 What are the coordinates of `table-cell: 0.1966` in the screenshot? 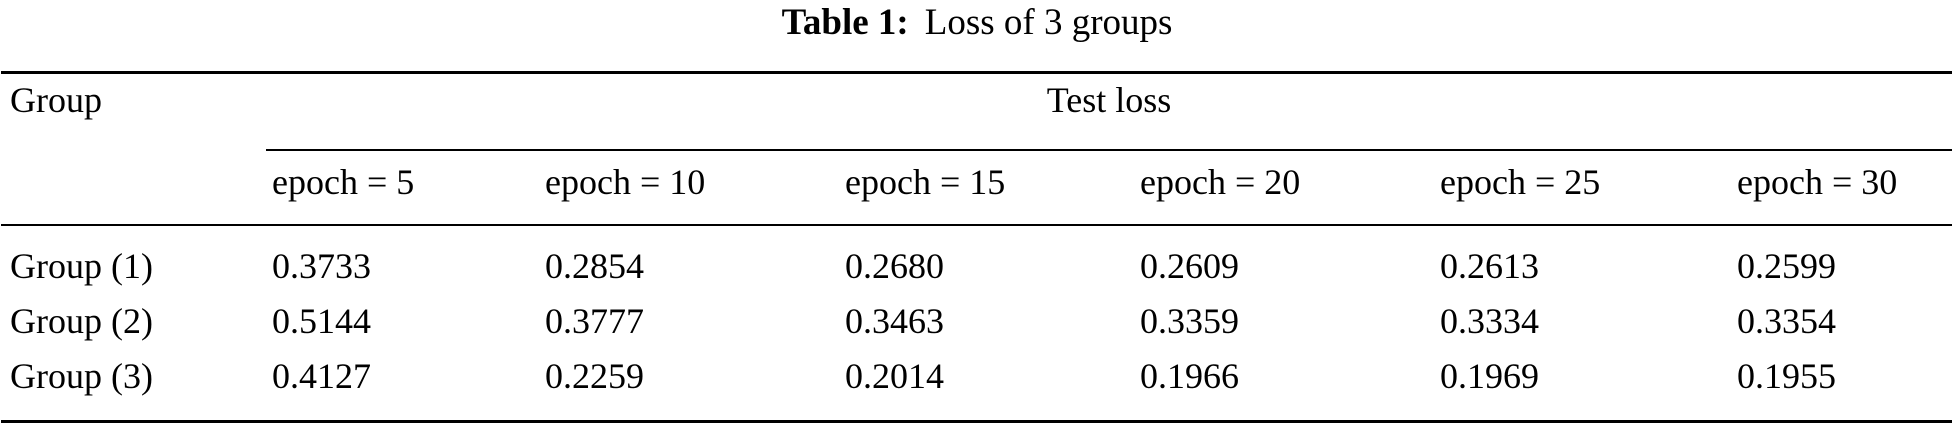 It's located at (1189, 376).